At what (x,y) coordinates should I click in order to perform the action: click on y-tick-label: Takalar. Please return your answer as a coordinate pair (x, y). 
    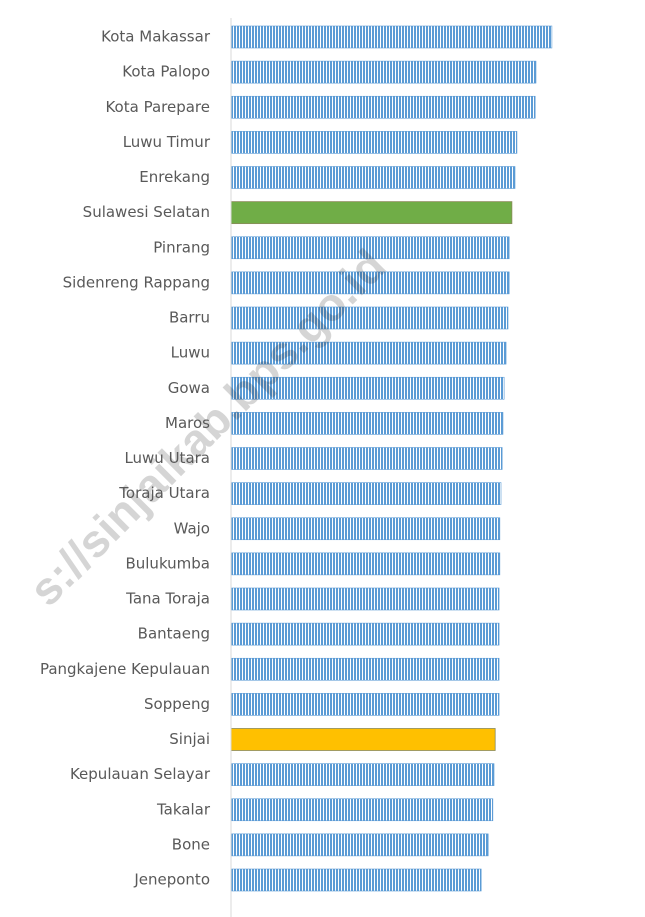
    Looking at the image, I should click on (183, 809).